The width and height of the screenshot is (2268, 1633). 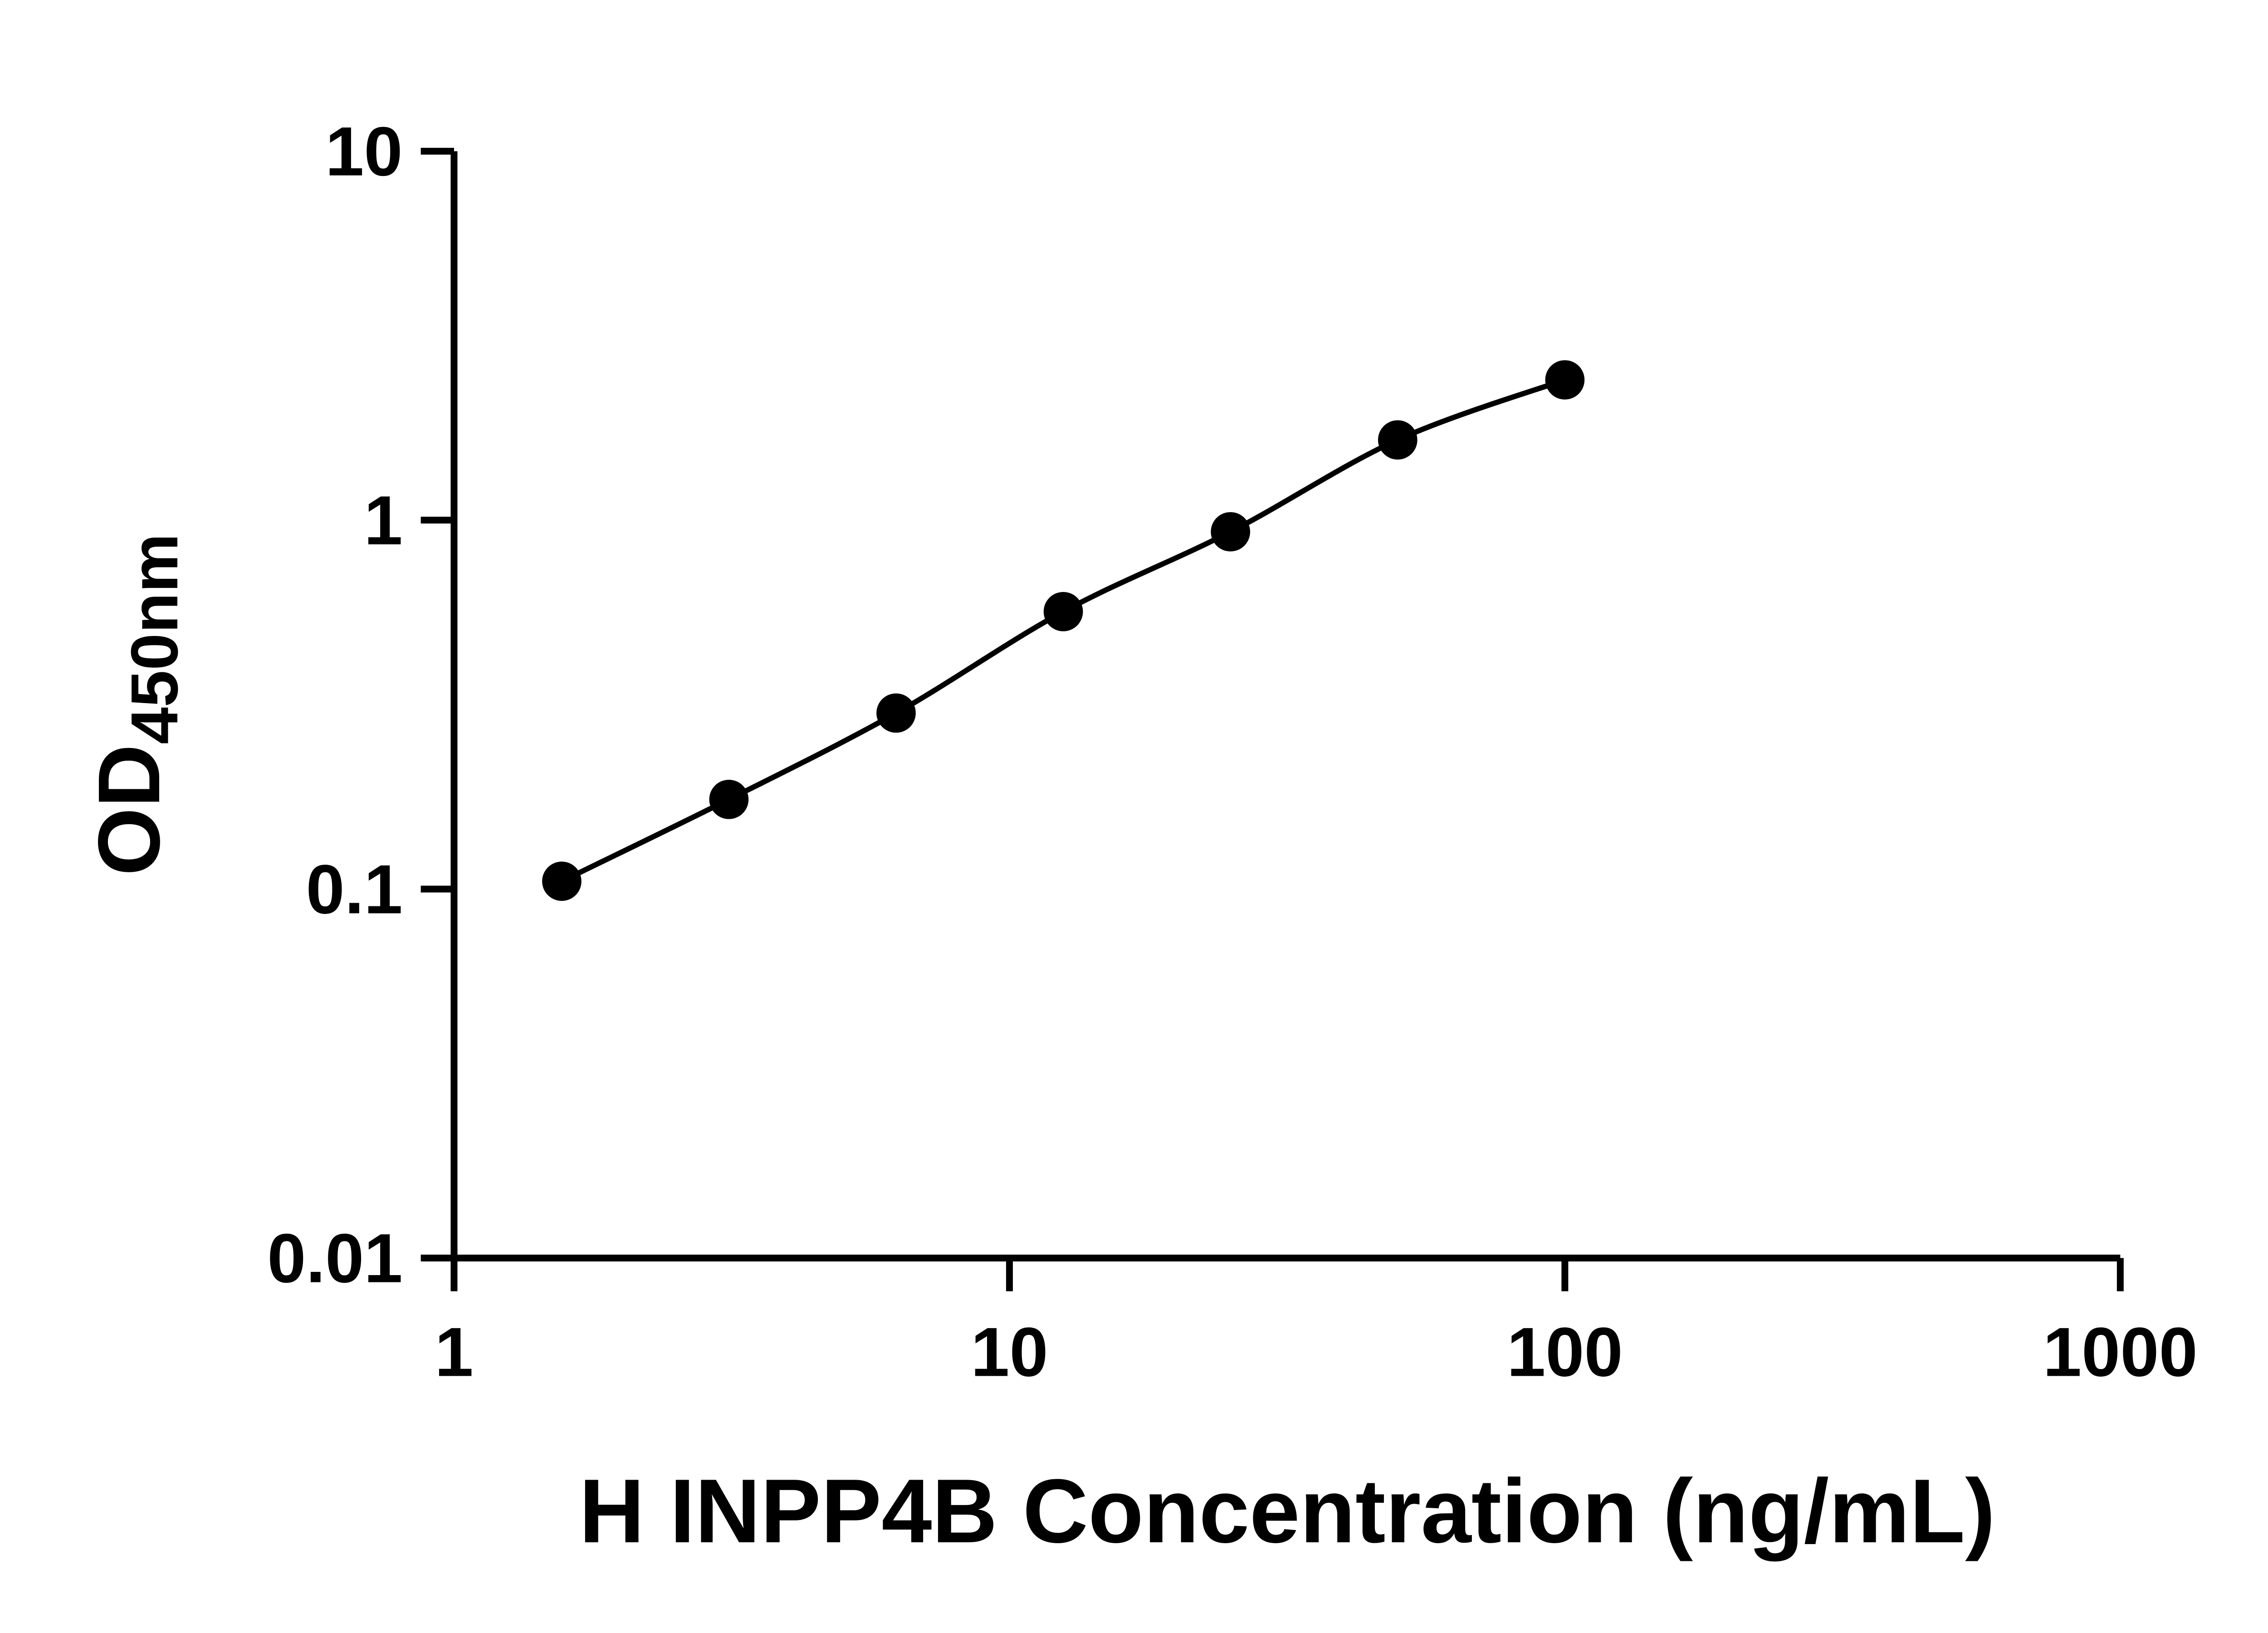 I want to click on x-axis-title: H INPP4B Concentration (ng/mL), so click(x=1287, y=1511).